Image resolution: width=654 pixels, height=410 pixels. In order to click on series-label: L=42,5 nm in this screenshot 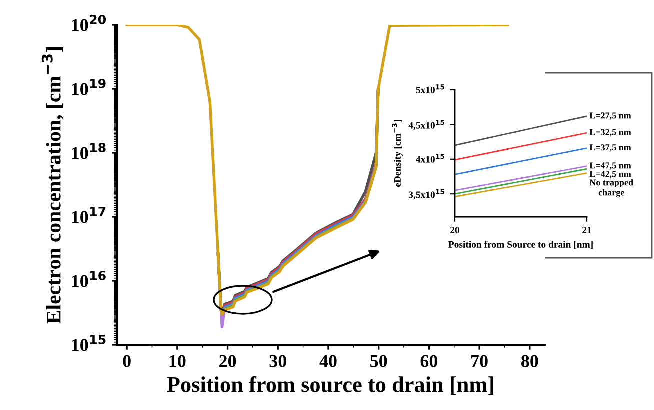, I will do `click(611, 174)`.